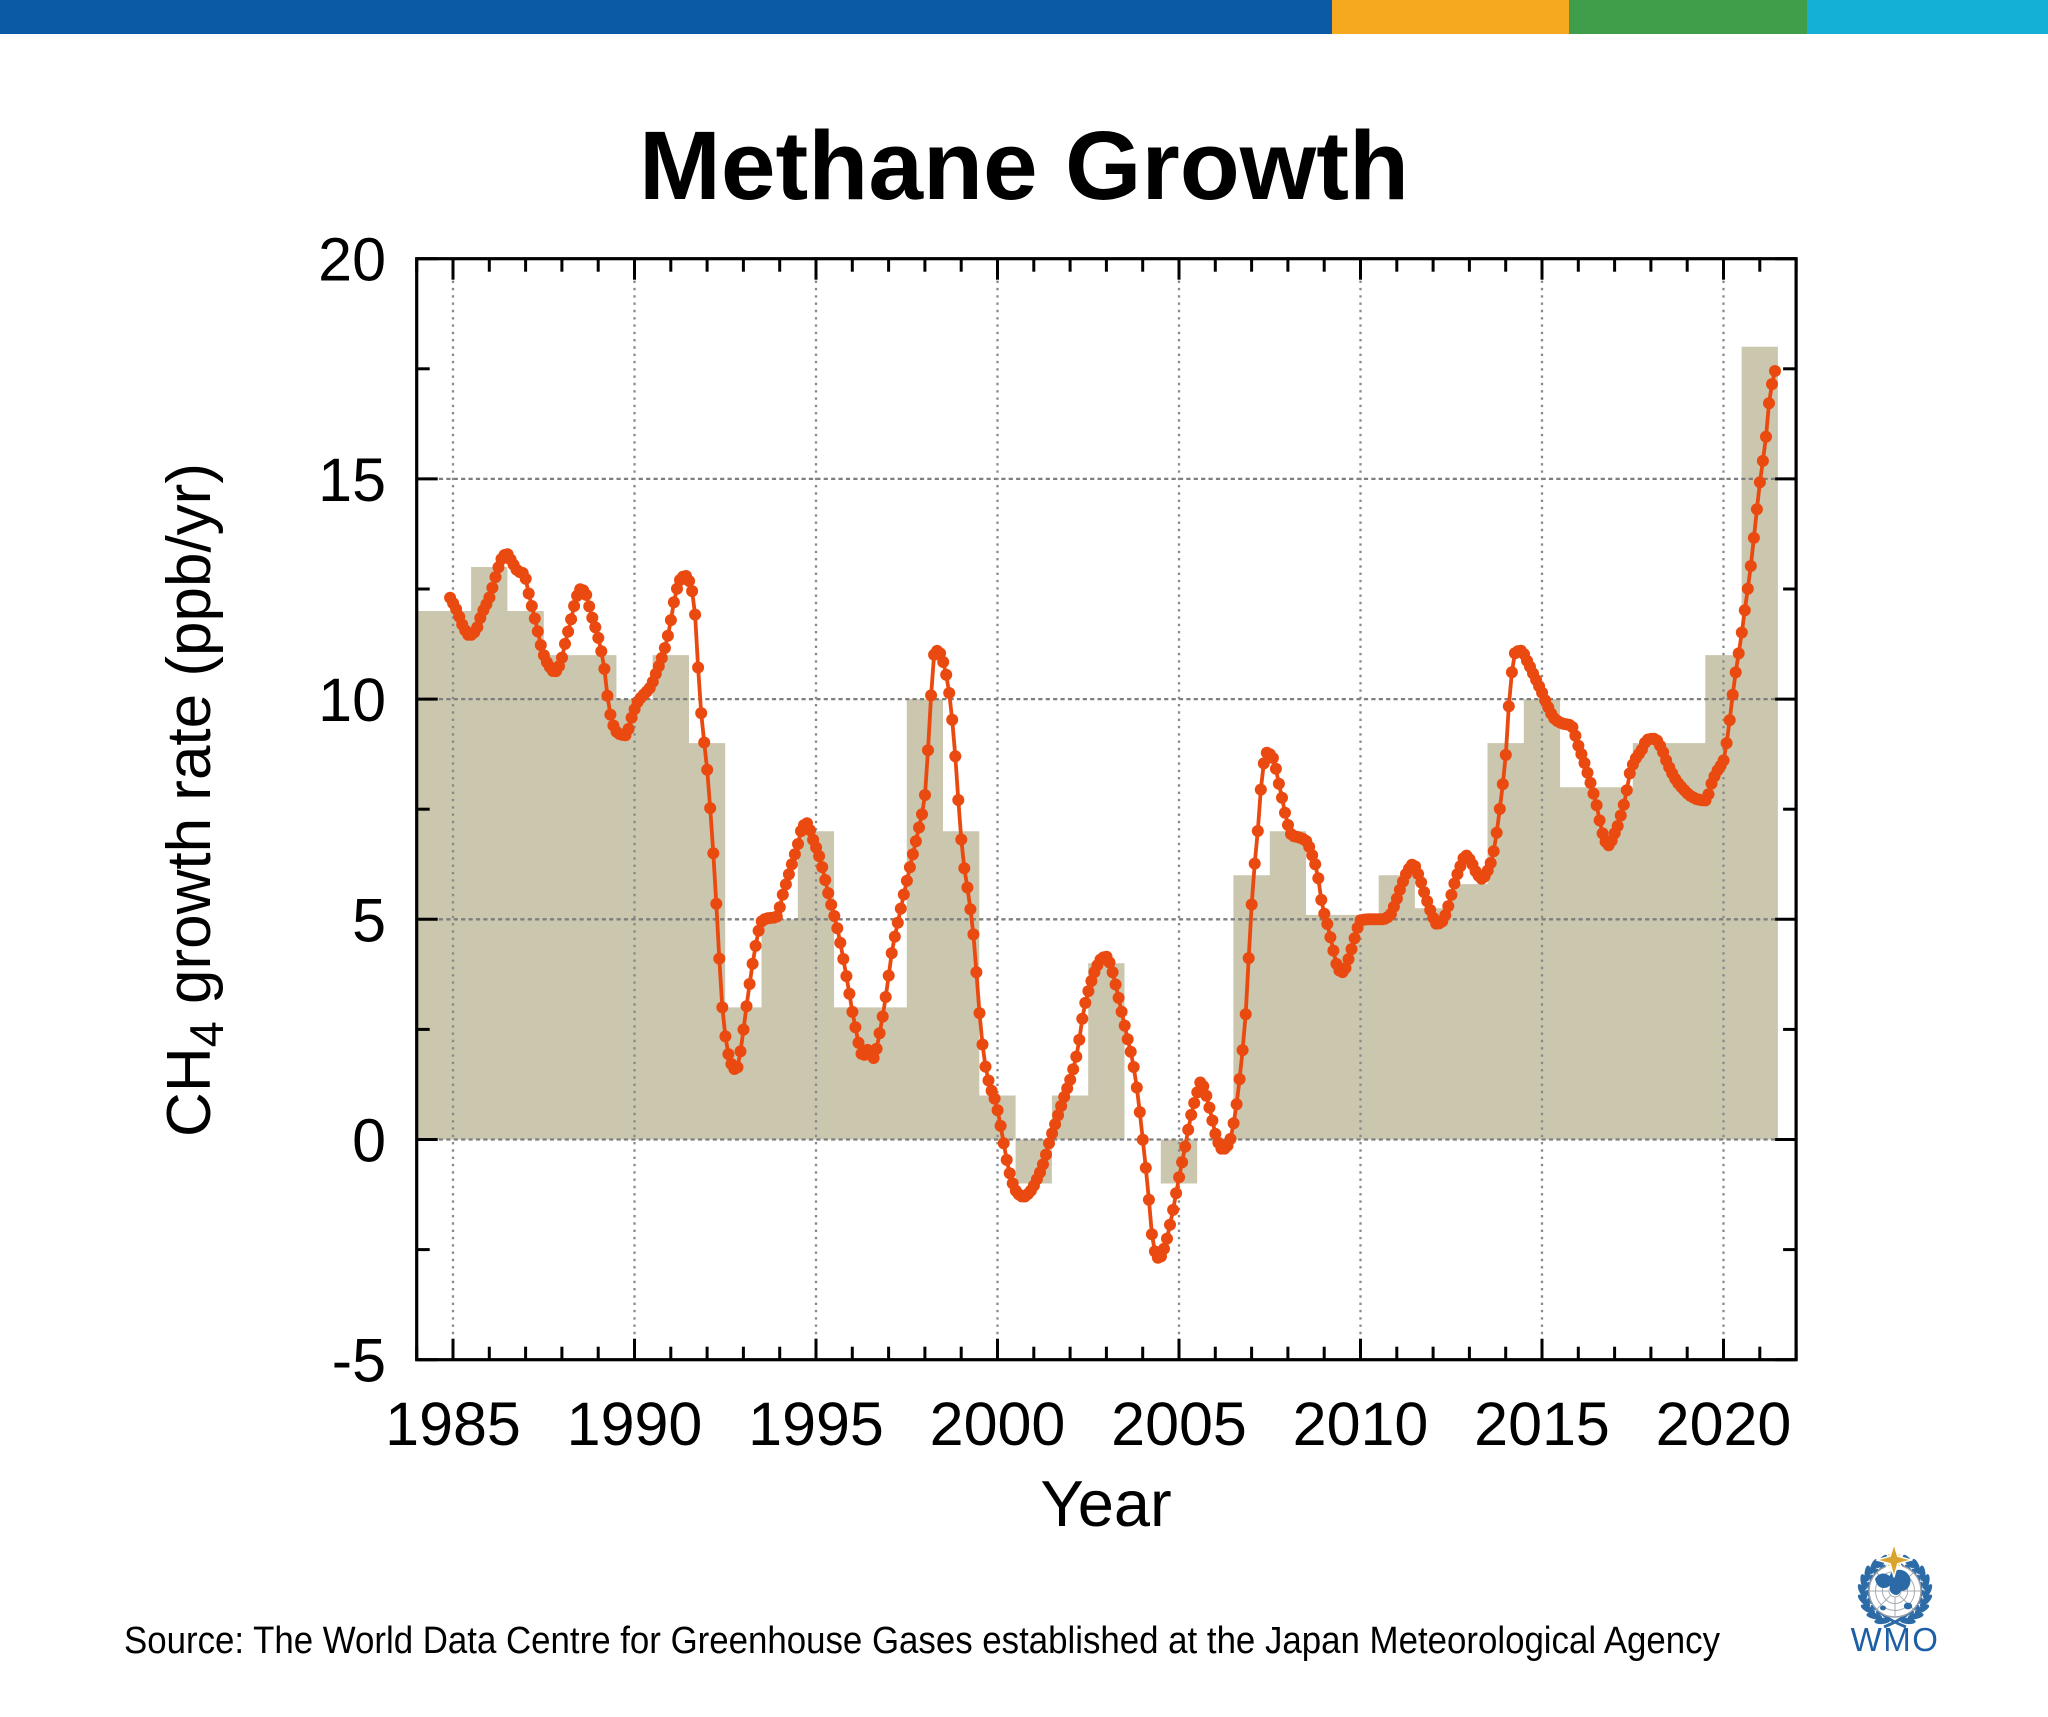  I want to click on svg-text: 0, so click(369, 1141).